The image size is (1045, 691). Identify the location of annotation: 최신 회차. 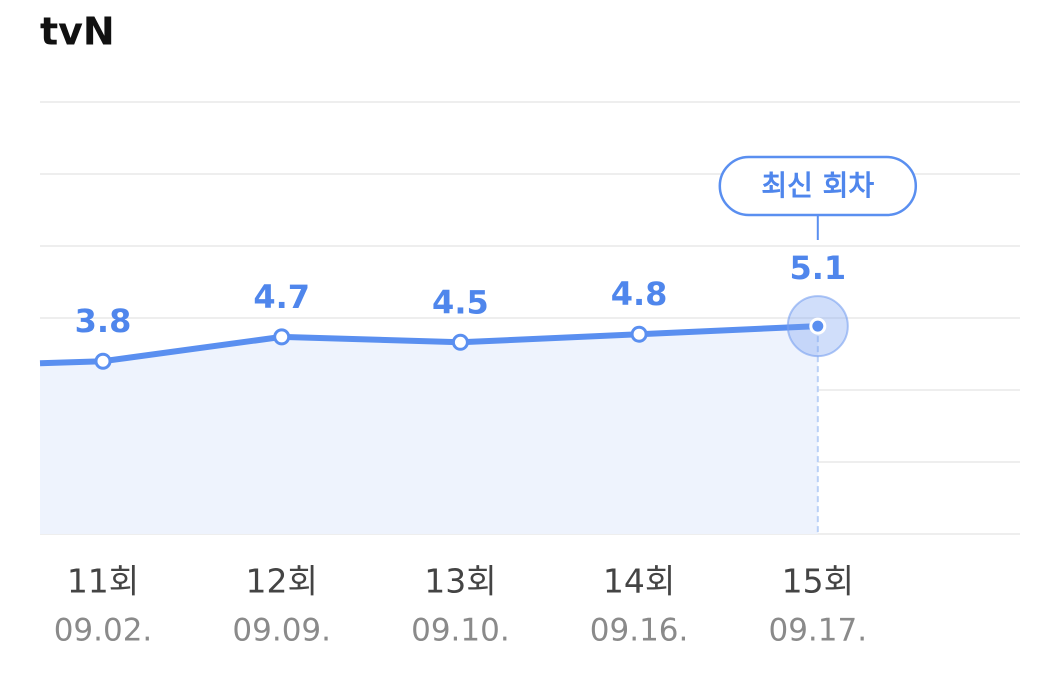
(817, 185).